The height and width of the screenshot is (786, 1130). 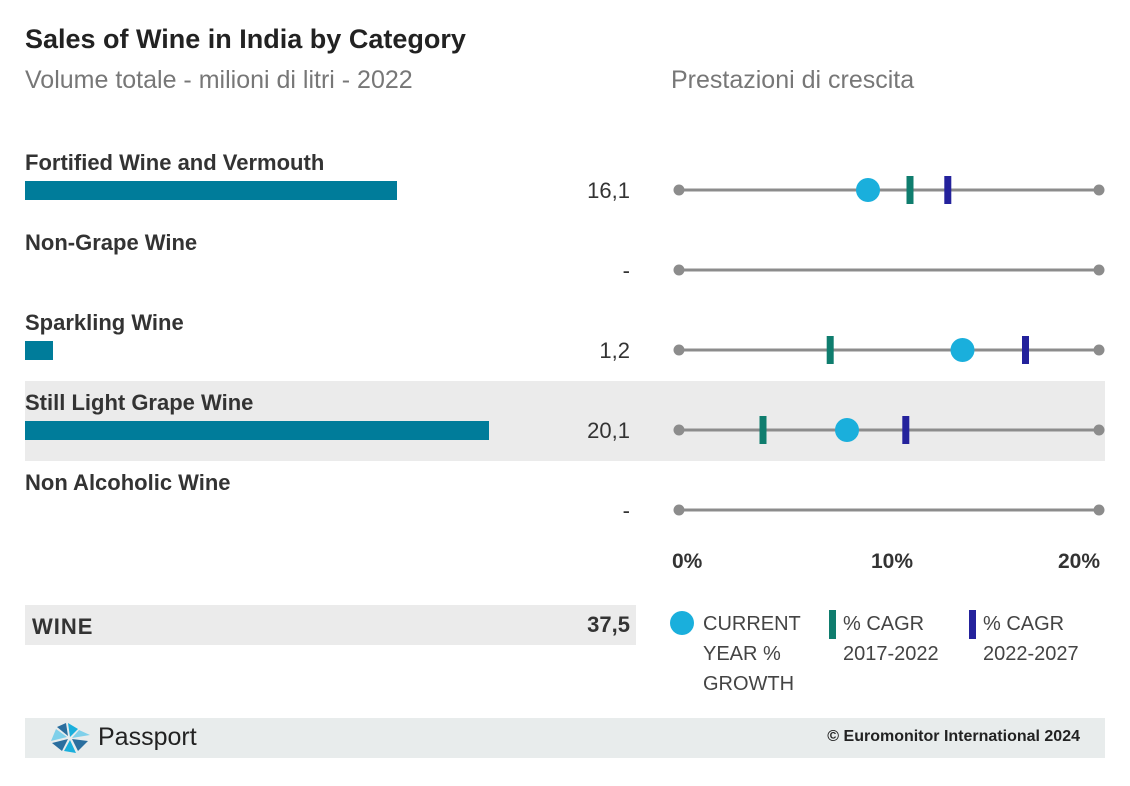 I want to click on total-value: 37,5, so click(x=608, y=624).